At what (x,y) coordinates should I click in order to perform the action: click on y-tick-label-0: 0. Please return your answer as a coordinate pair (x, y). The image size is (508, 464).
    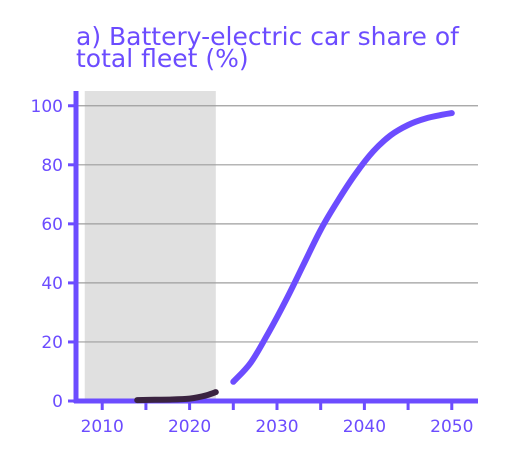
    Looking at the image, I should click on (57, 402).